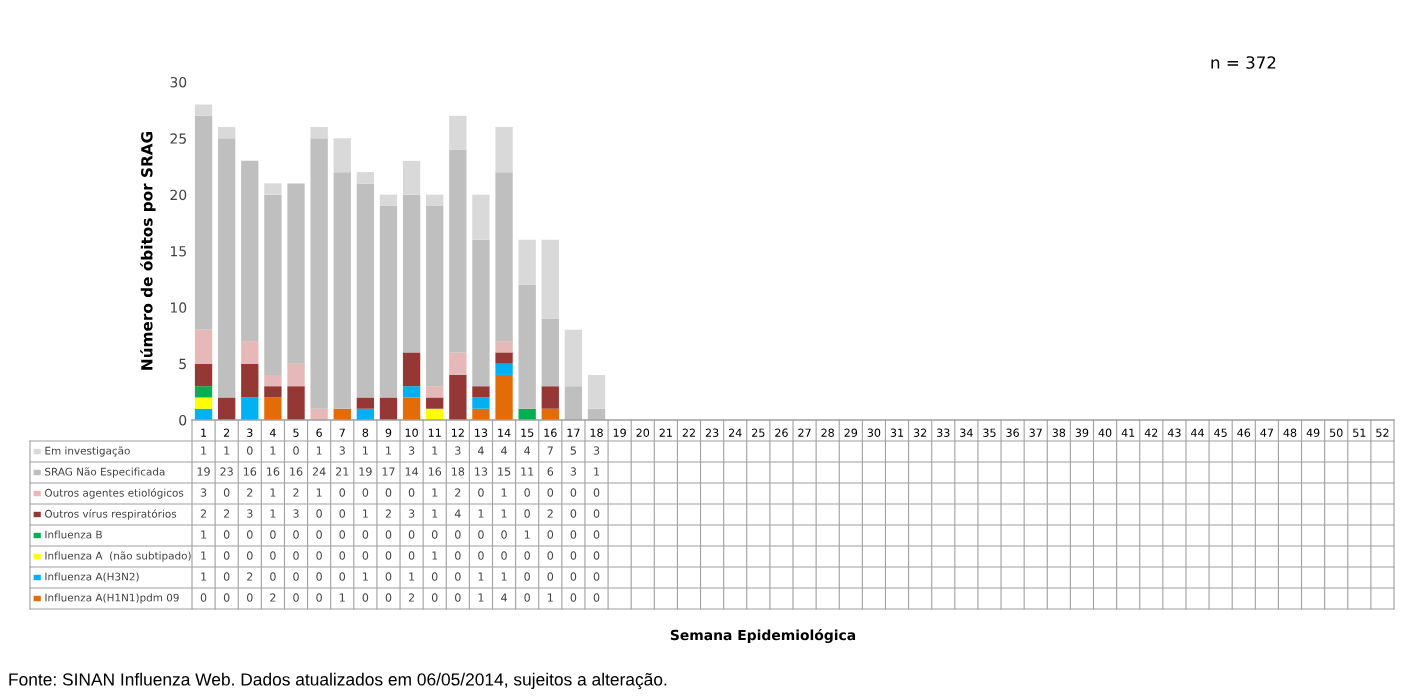  I want to click on data-label: 13, so click(481, 471).